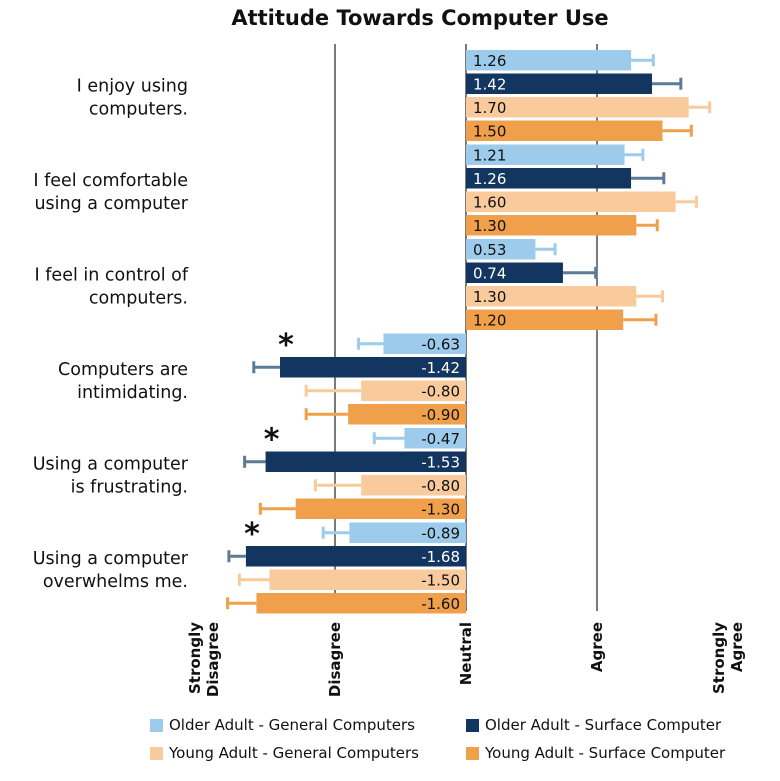 Image resolution: width=780 pixels, height=781 pixels. Describe the element at coordinates (440, 462) in the screenshot. I see `data-label: -1.53` at that location.